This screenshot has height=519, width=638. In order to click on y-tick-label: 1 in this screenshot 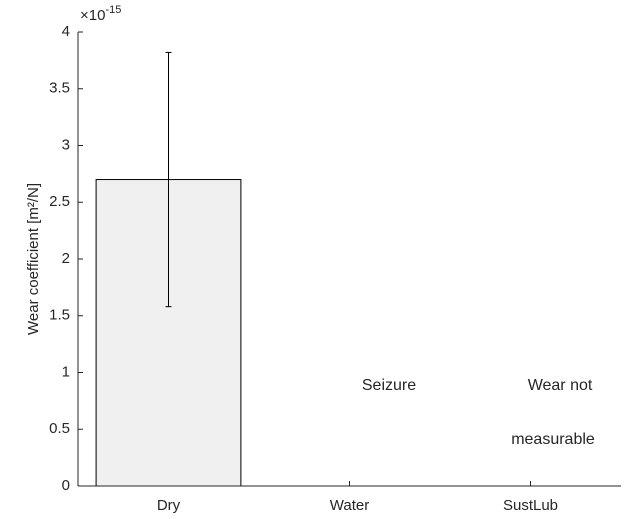, I will do `click(66, 371)`.